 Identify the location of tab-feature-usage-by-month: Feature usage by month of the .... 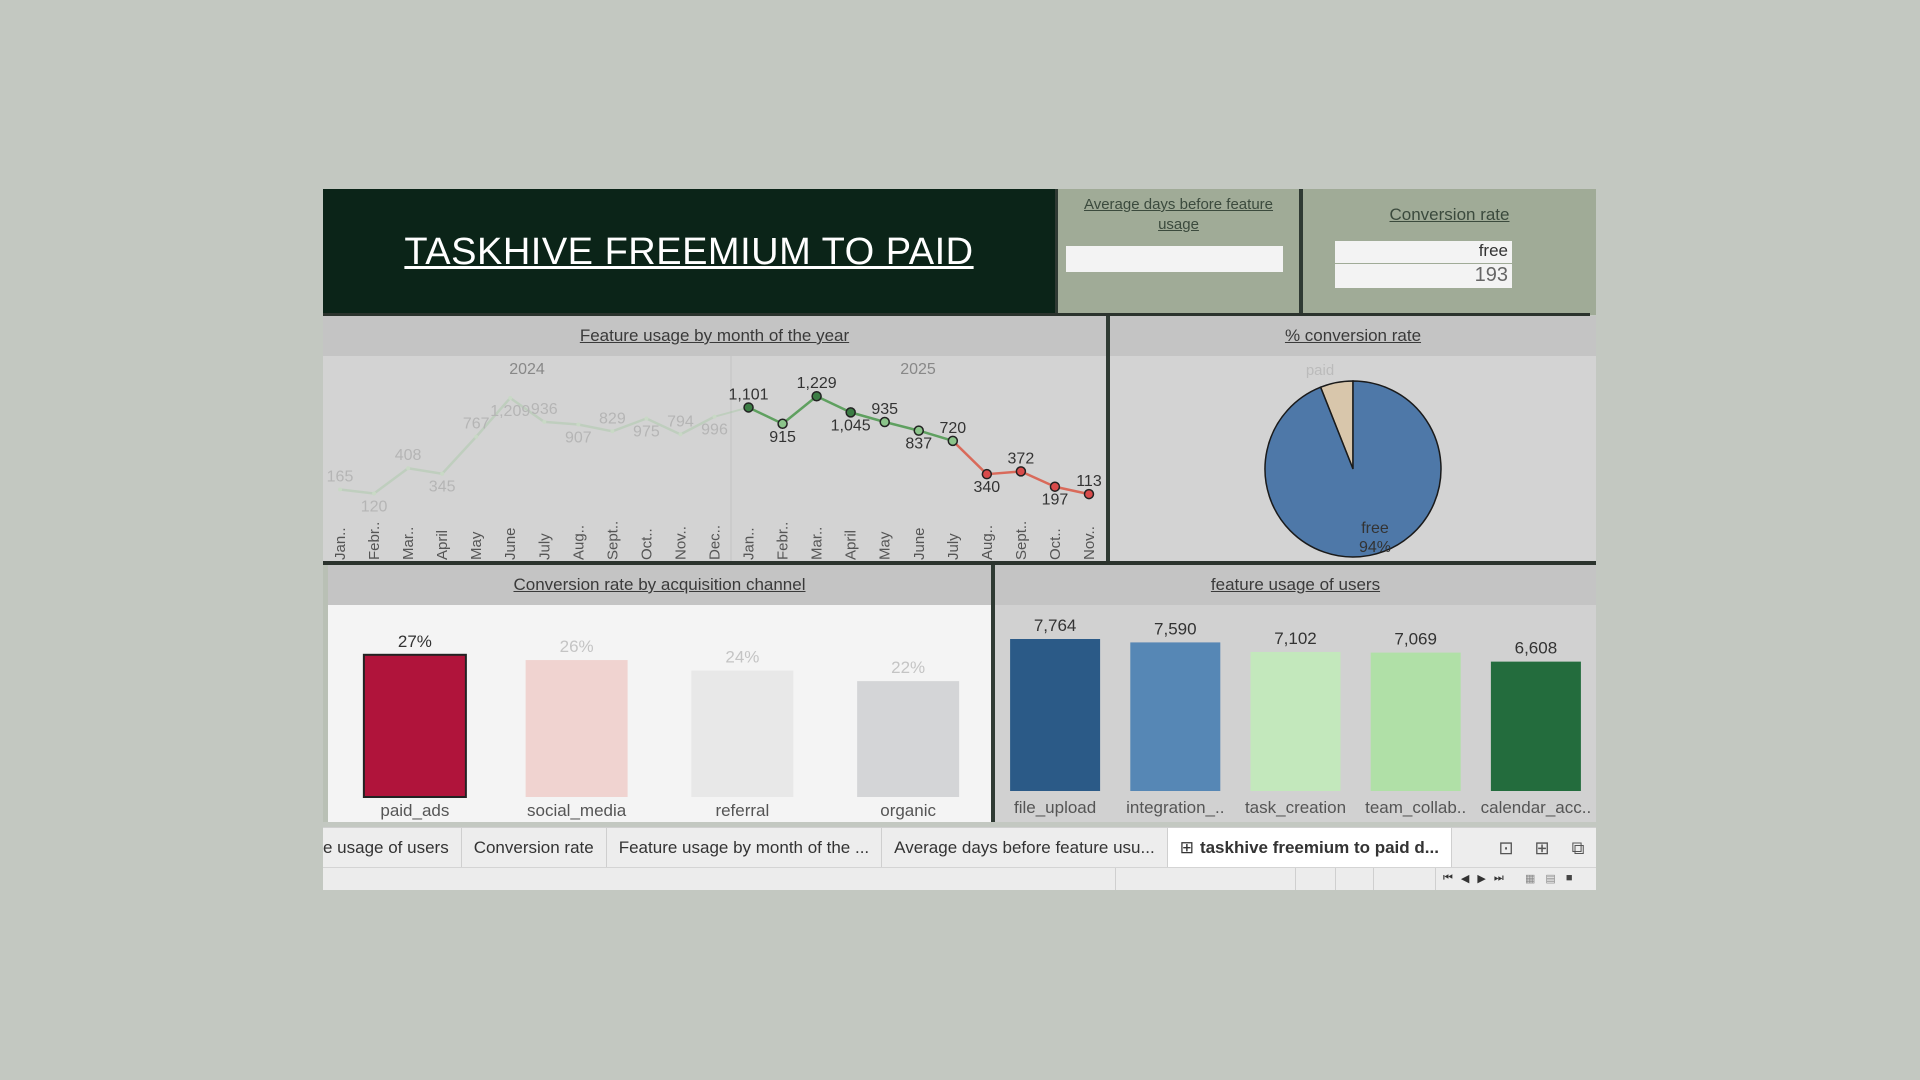
(745, 848).